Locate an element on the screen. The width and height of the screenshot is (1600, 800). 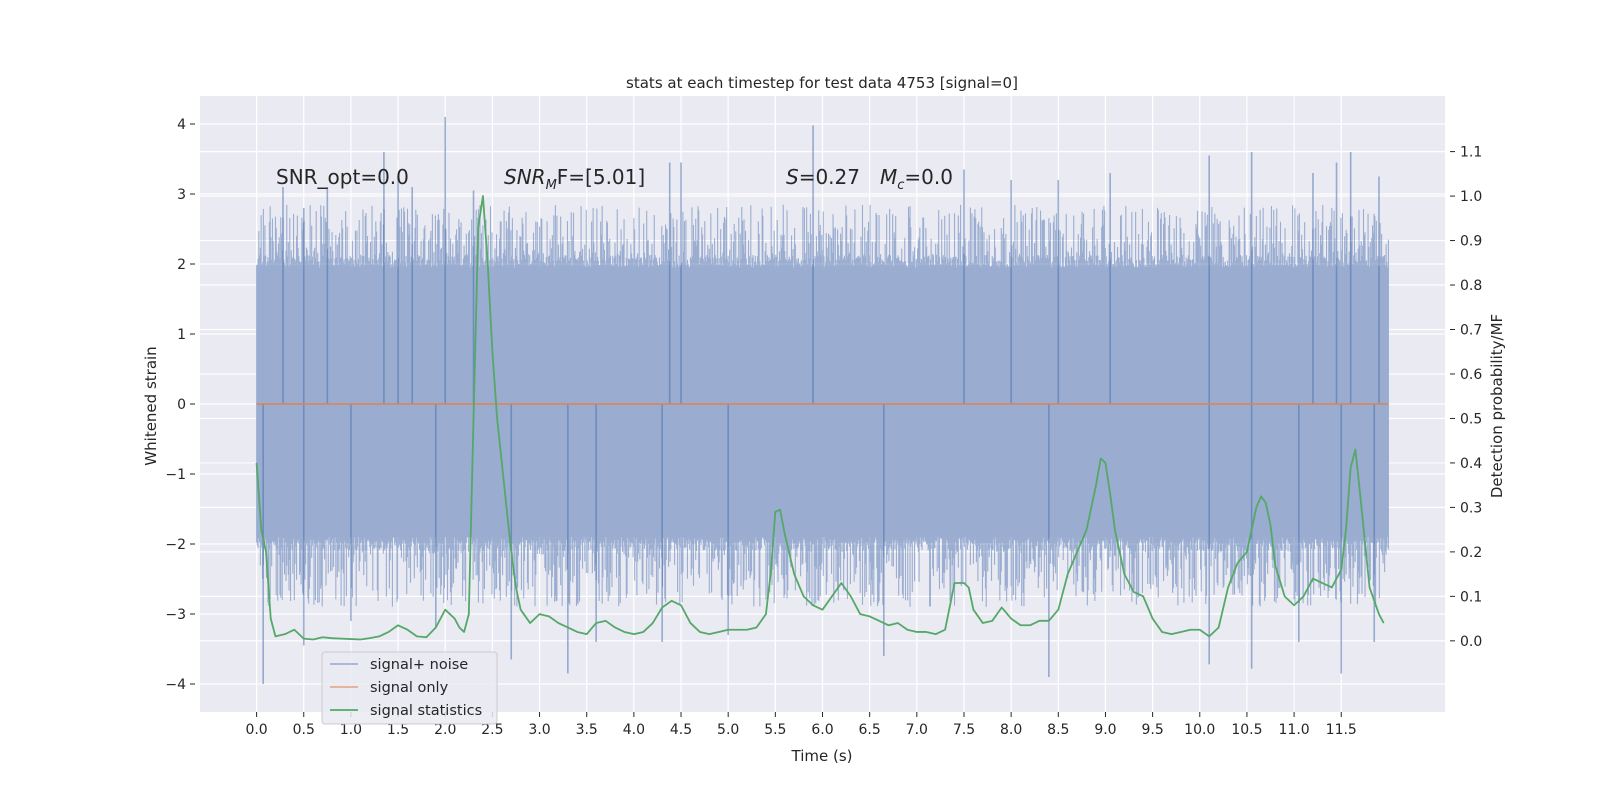
y-tick-label: −2 is located at coordinates (175, 545).